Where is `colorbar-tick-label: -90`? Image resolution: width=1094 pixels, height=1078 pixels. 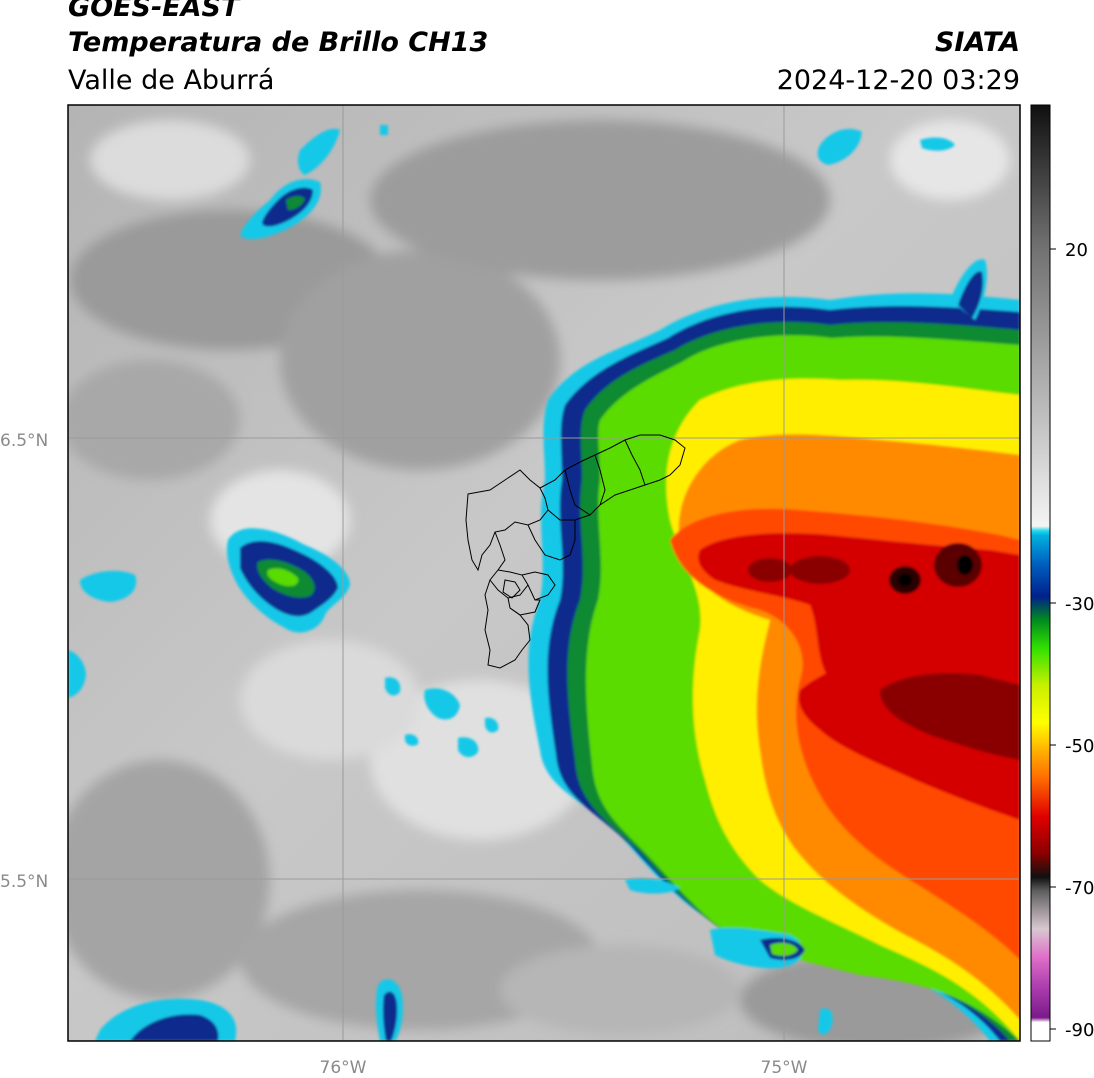 colorbar-tick-label: -90 is located at coordinates (1079, 1030).